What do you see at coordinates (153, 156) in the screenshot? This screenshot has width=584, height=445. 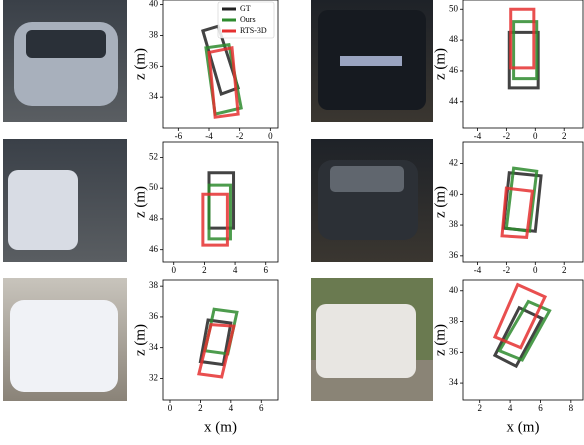 I see `y-tick-label: 52` at bounding box center [153, 156].